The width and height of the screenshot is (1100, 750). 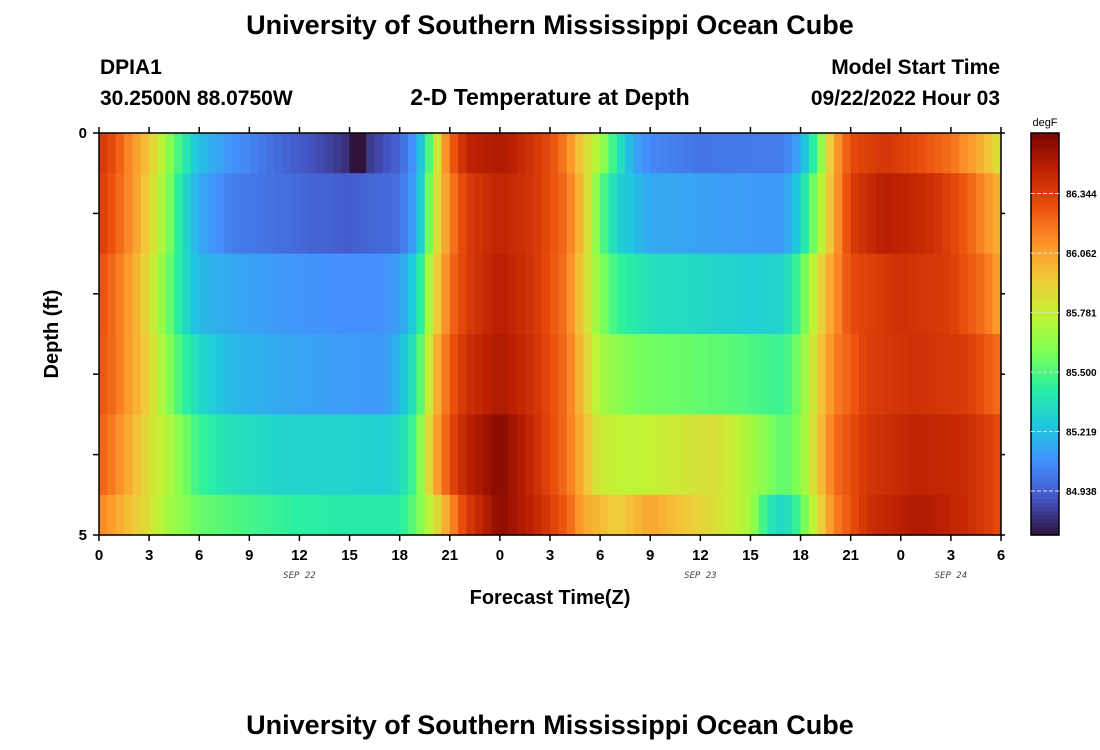 I want to click on x-tick-label: 6, so click(x=600, y=555).